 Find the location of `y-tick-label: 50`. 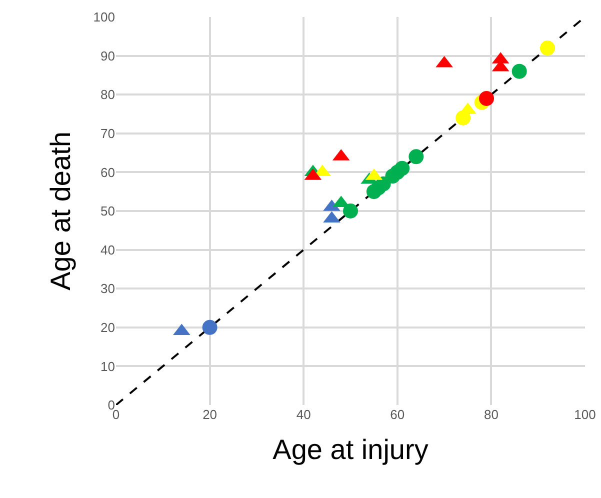

y-tick-label: 50 is located at coordinates (107, 211).